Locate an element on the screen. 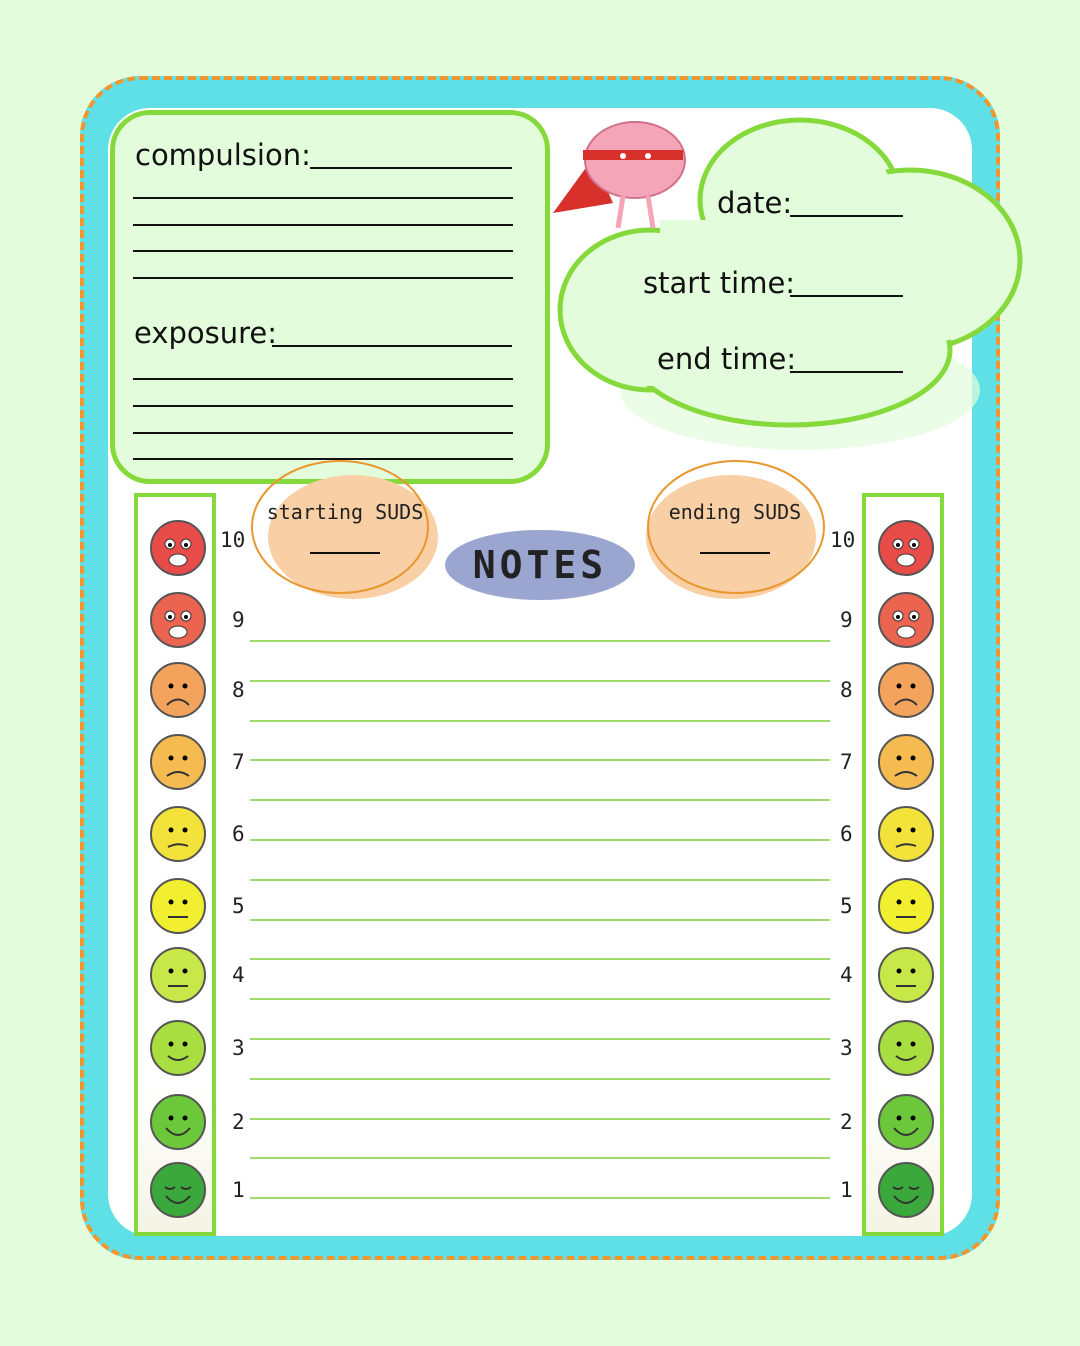  scale-number-right: 9 is located at coordinates (846, 620).